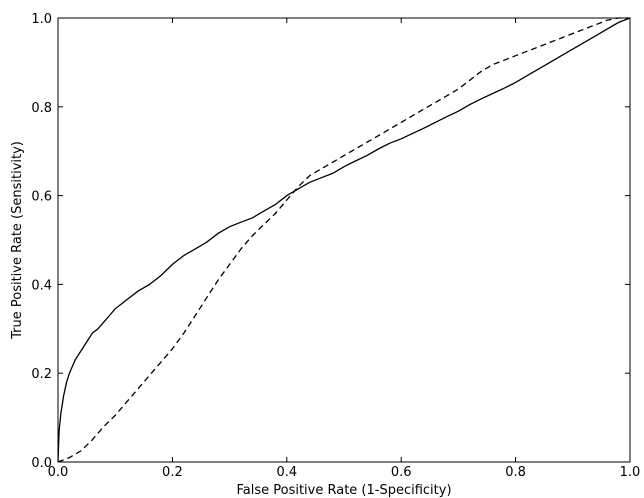 The height and width of the screenshot is (498, 644). What do you see at coordinates (41, 374) in the screenshot?
I see `y-tick-label: 0.2` at bounding box center [41, 374].